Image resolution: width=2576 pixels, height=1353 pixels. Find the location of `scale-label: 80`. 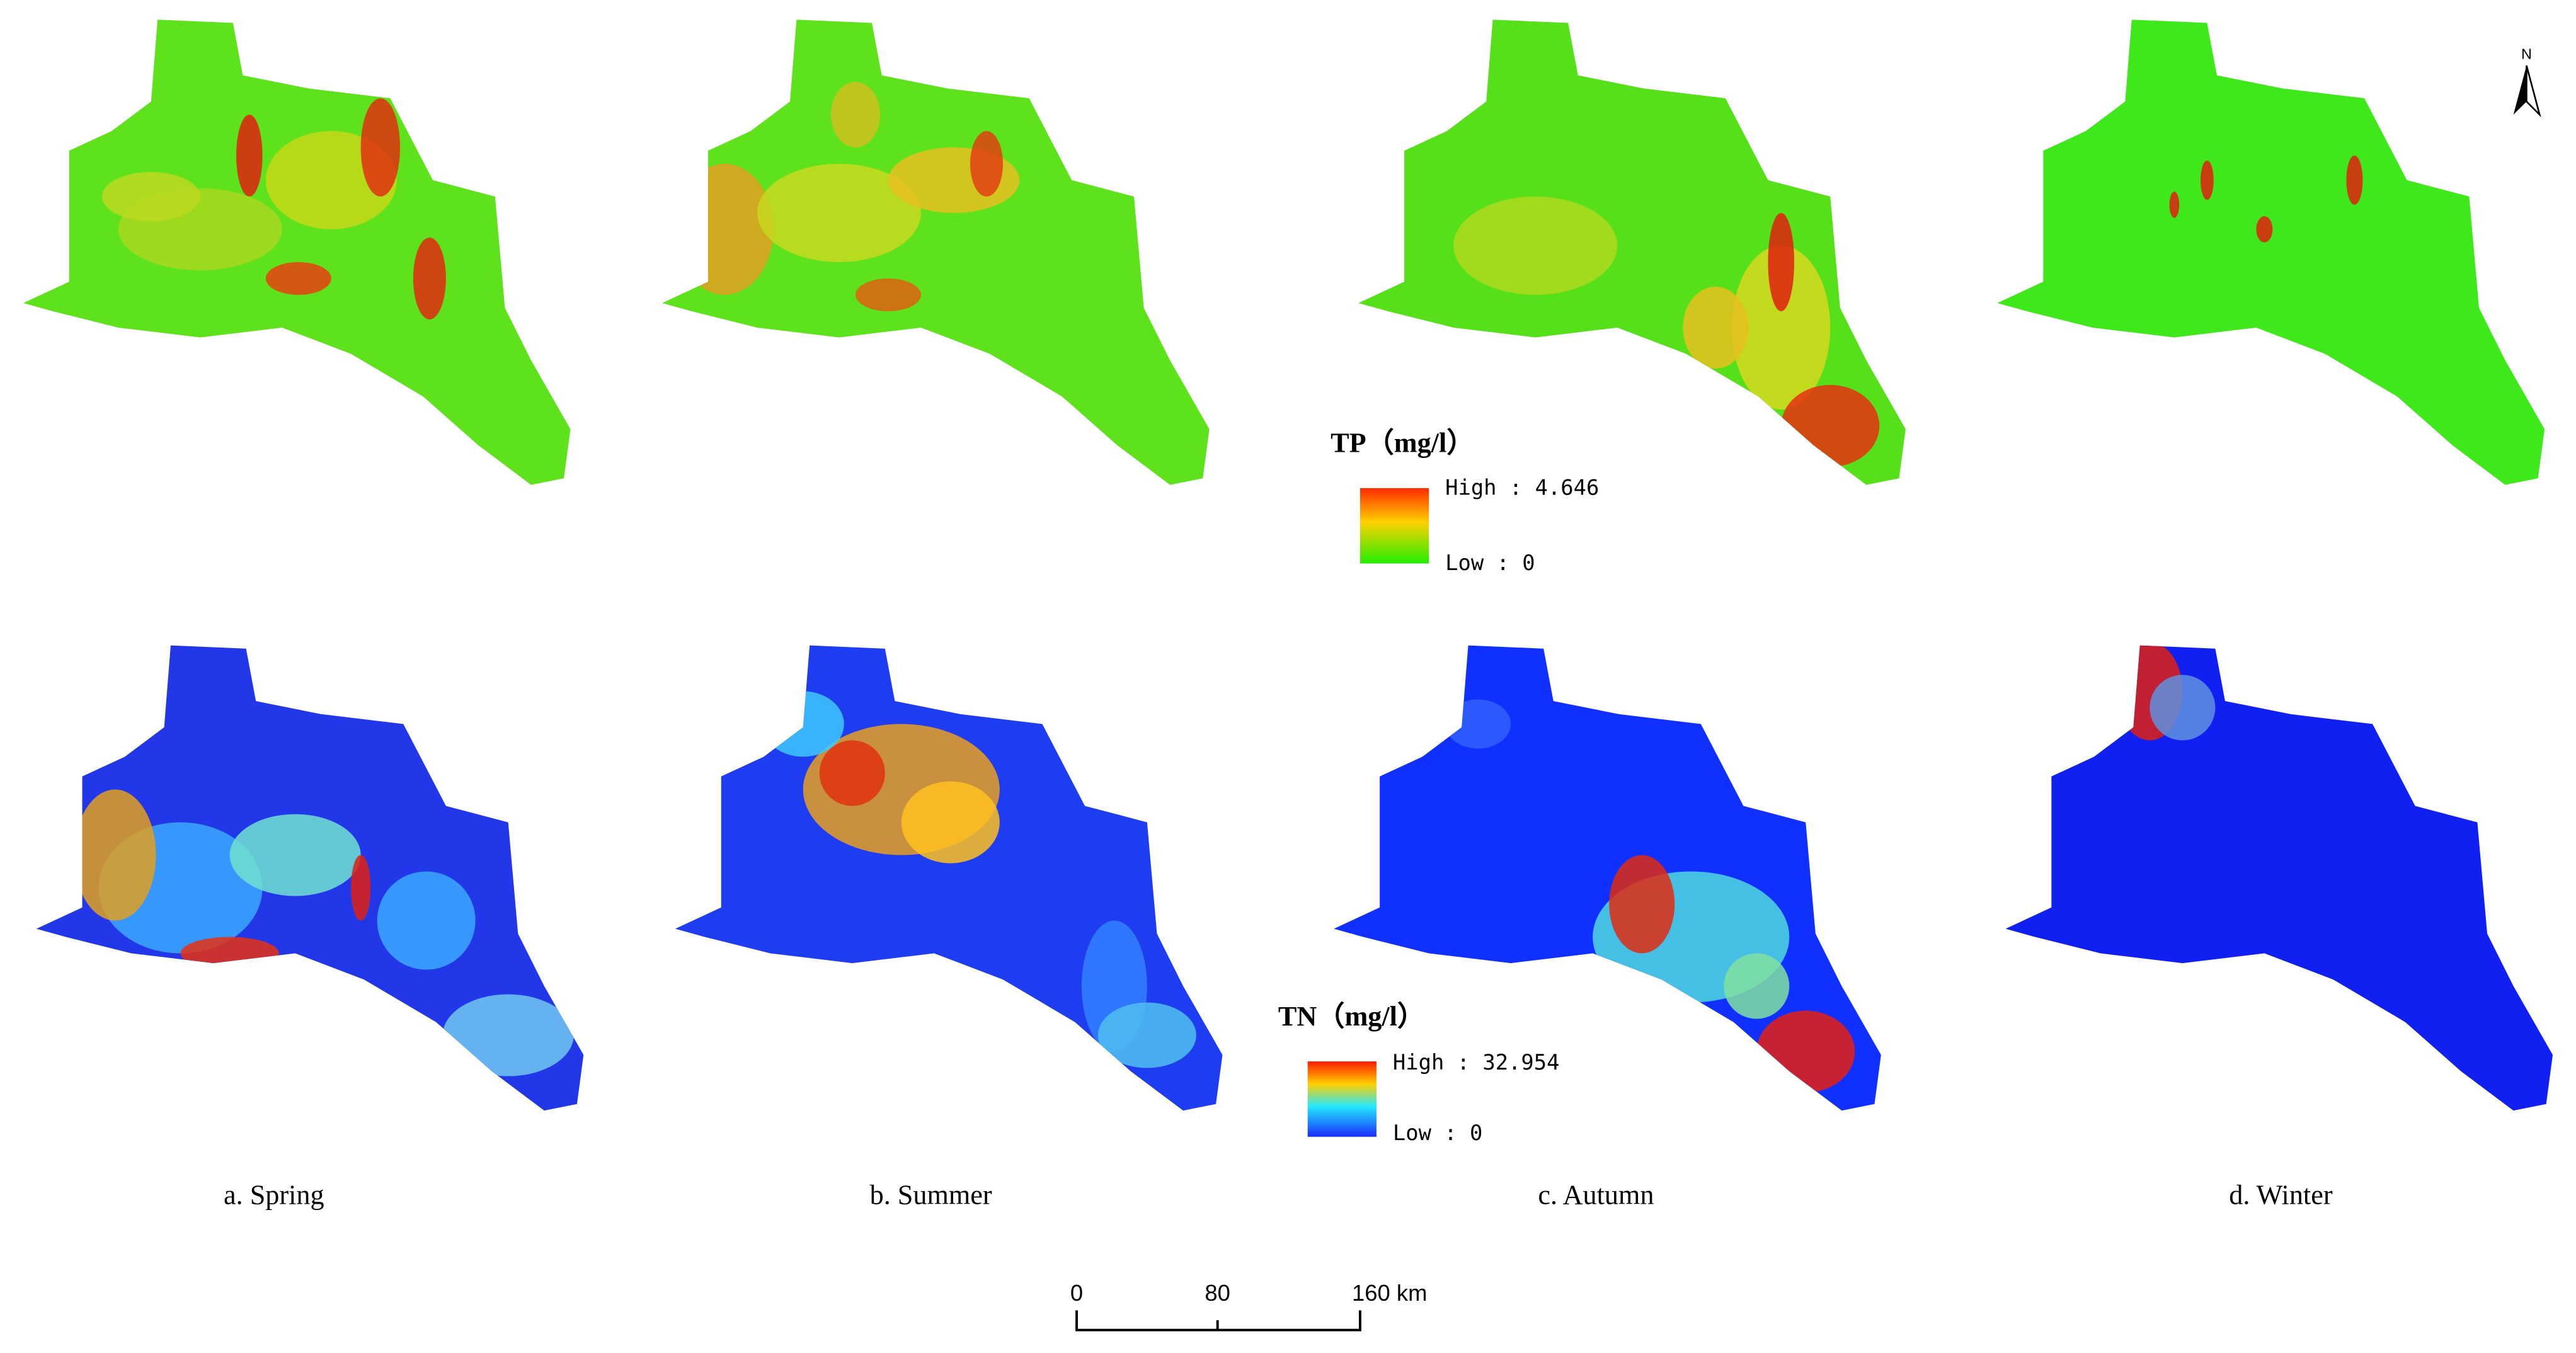

scale-label: 80 is located at coordinates (1217, 1293).